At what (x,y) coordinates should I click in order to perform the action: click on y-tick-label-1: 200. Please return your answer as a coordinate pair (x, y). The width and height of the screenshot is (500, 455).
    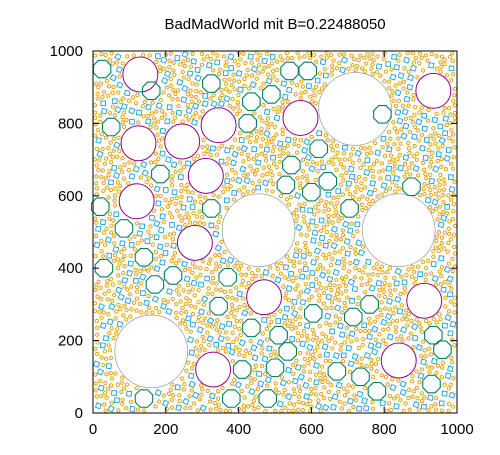
    Looking at the image, I should click on (70, 341).